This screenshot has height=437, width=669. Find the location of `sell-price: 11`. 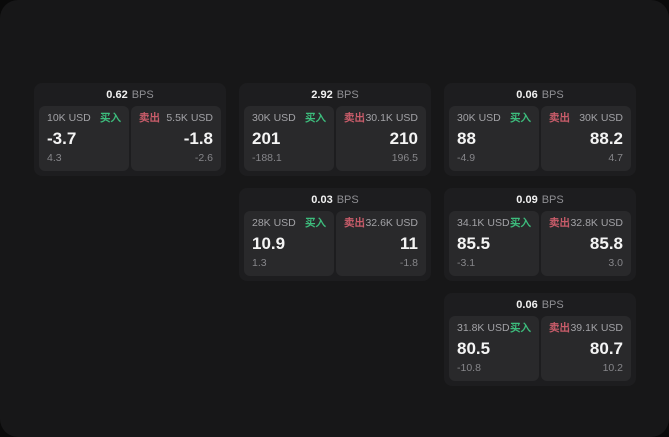

sell-price: 11 is located at coordinates (409, 243).